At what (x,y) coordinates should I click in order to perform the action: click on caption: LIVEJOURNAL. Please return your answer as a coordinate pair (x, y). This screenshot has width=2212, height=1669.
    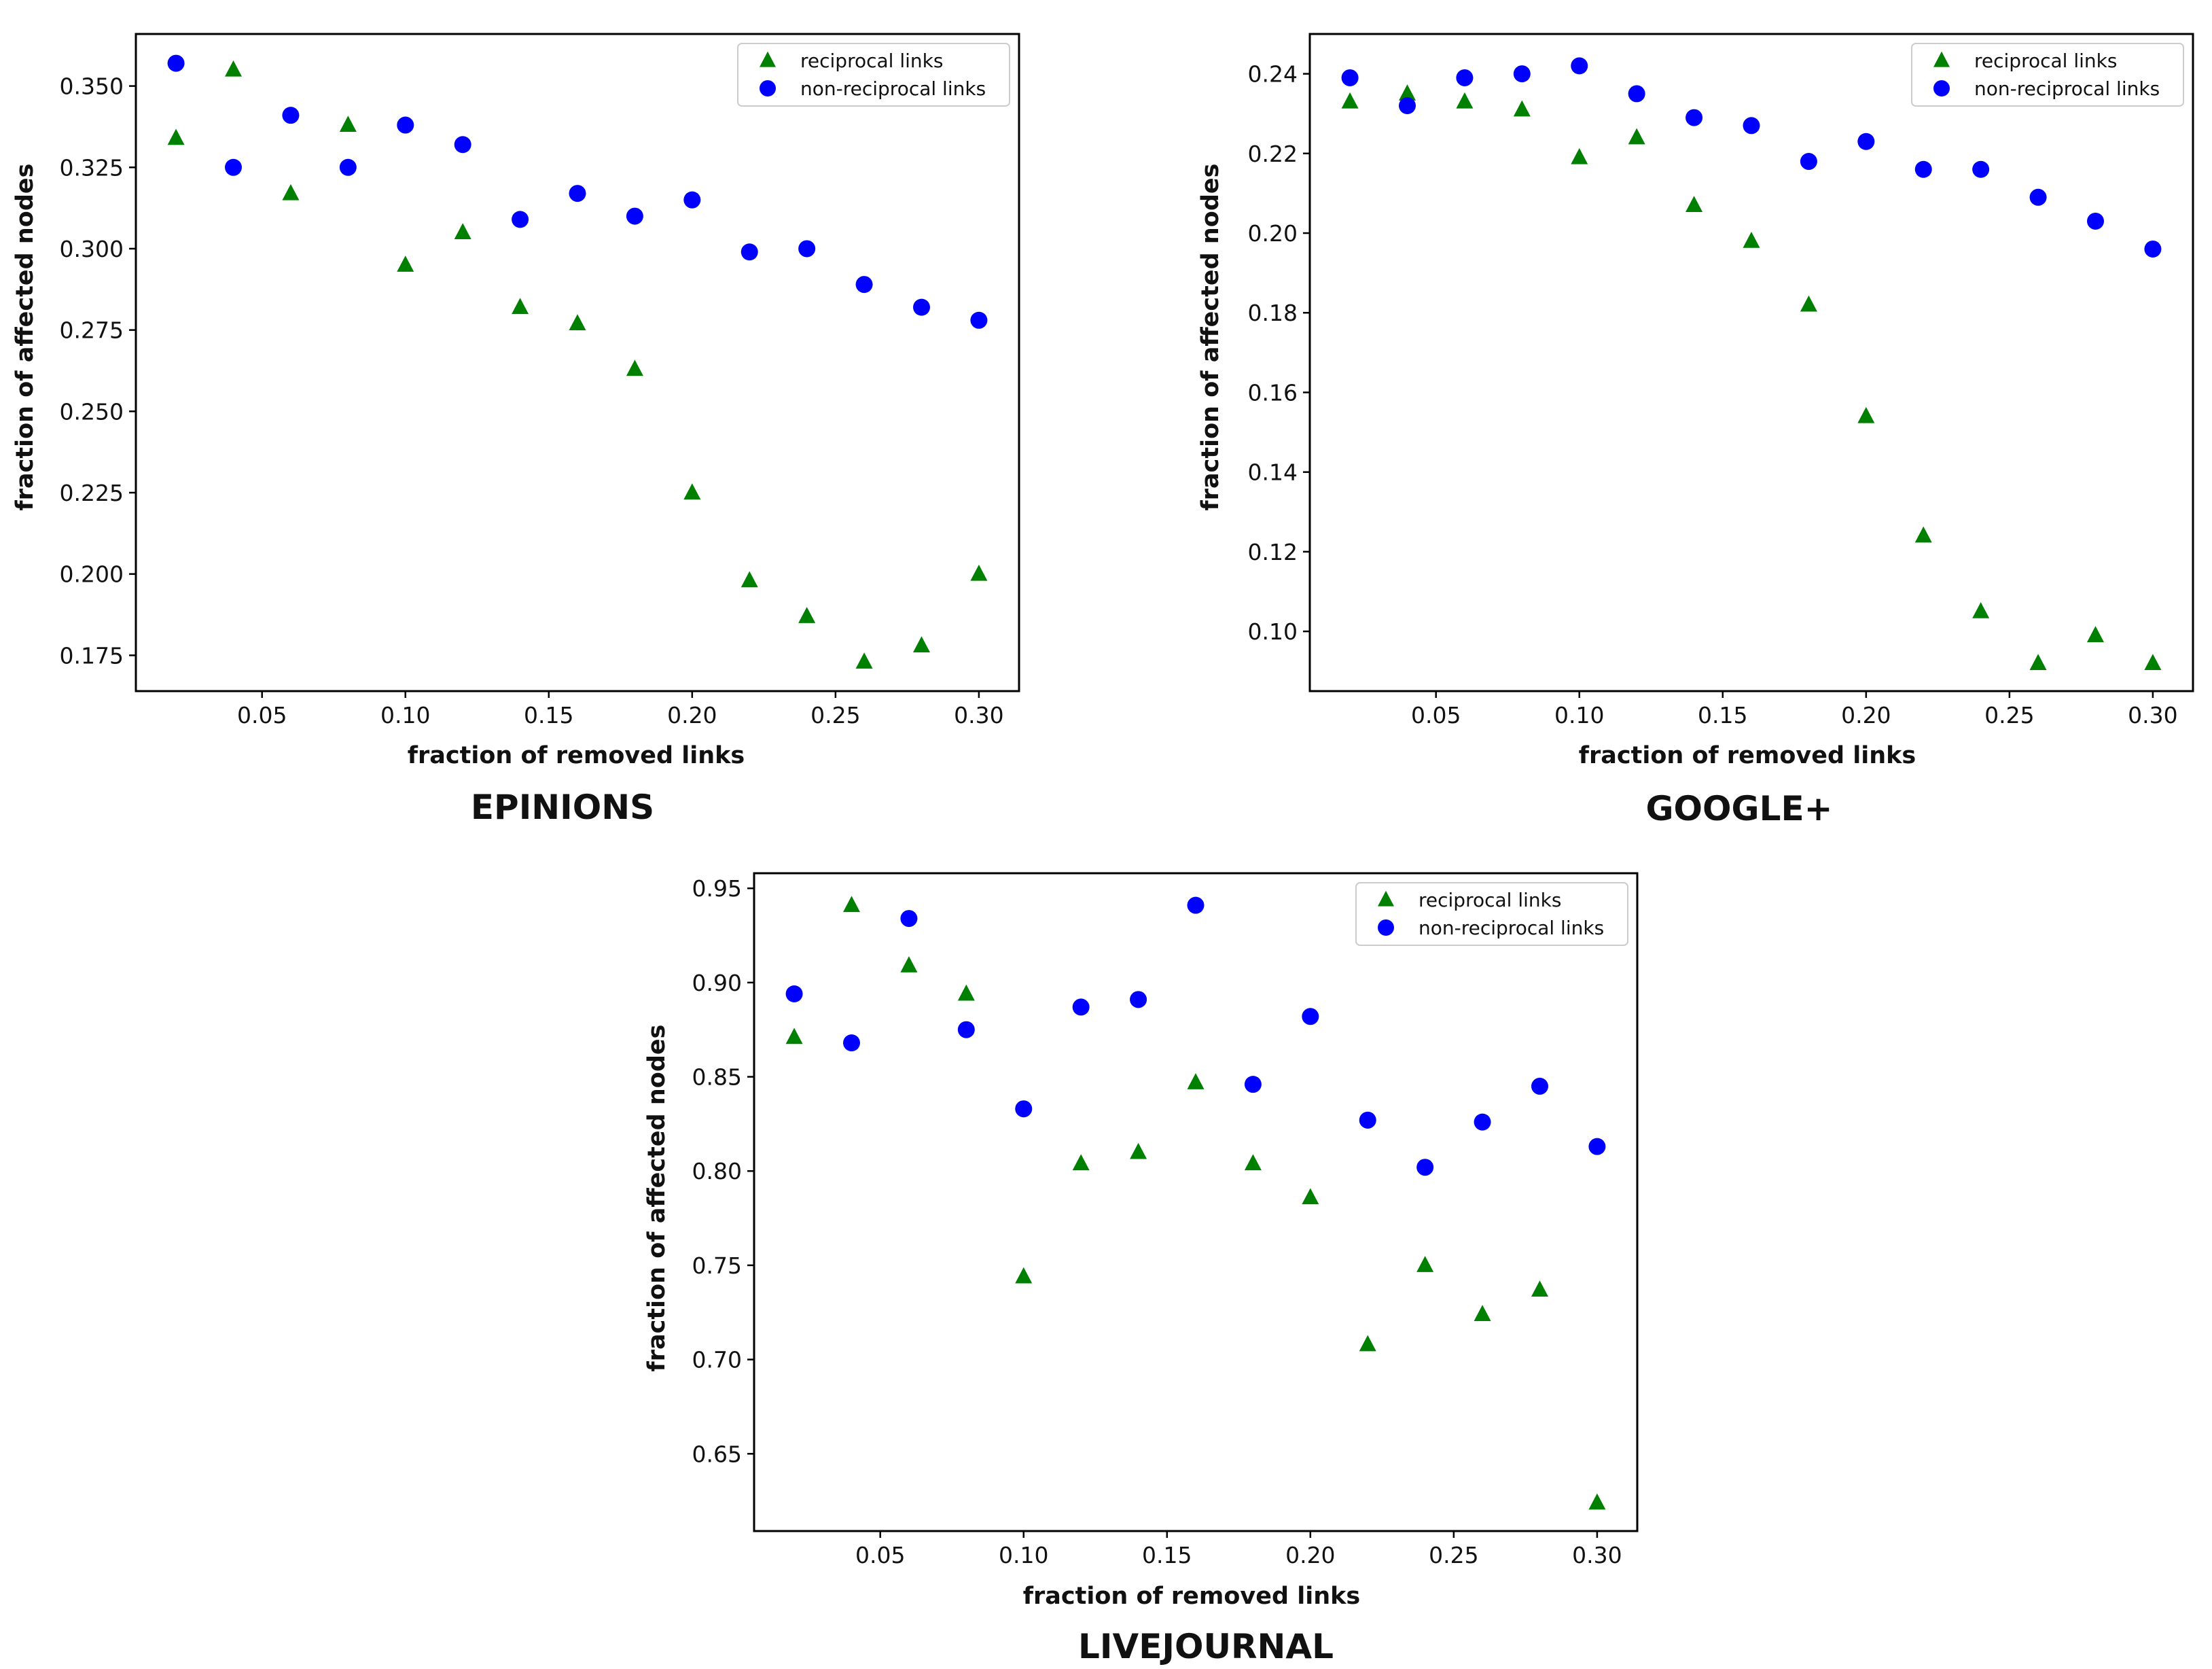
    Looking at the image, I should click on (1206, 1647).